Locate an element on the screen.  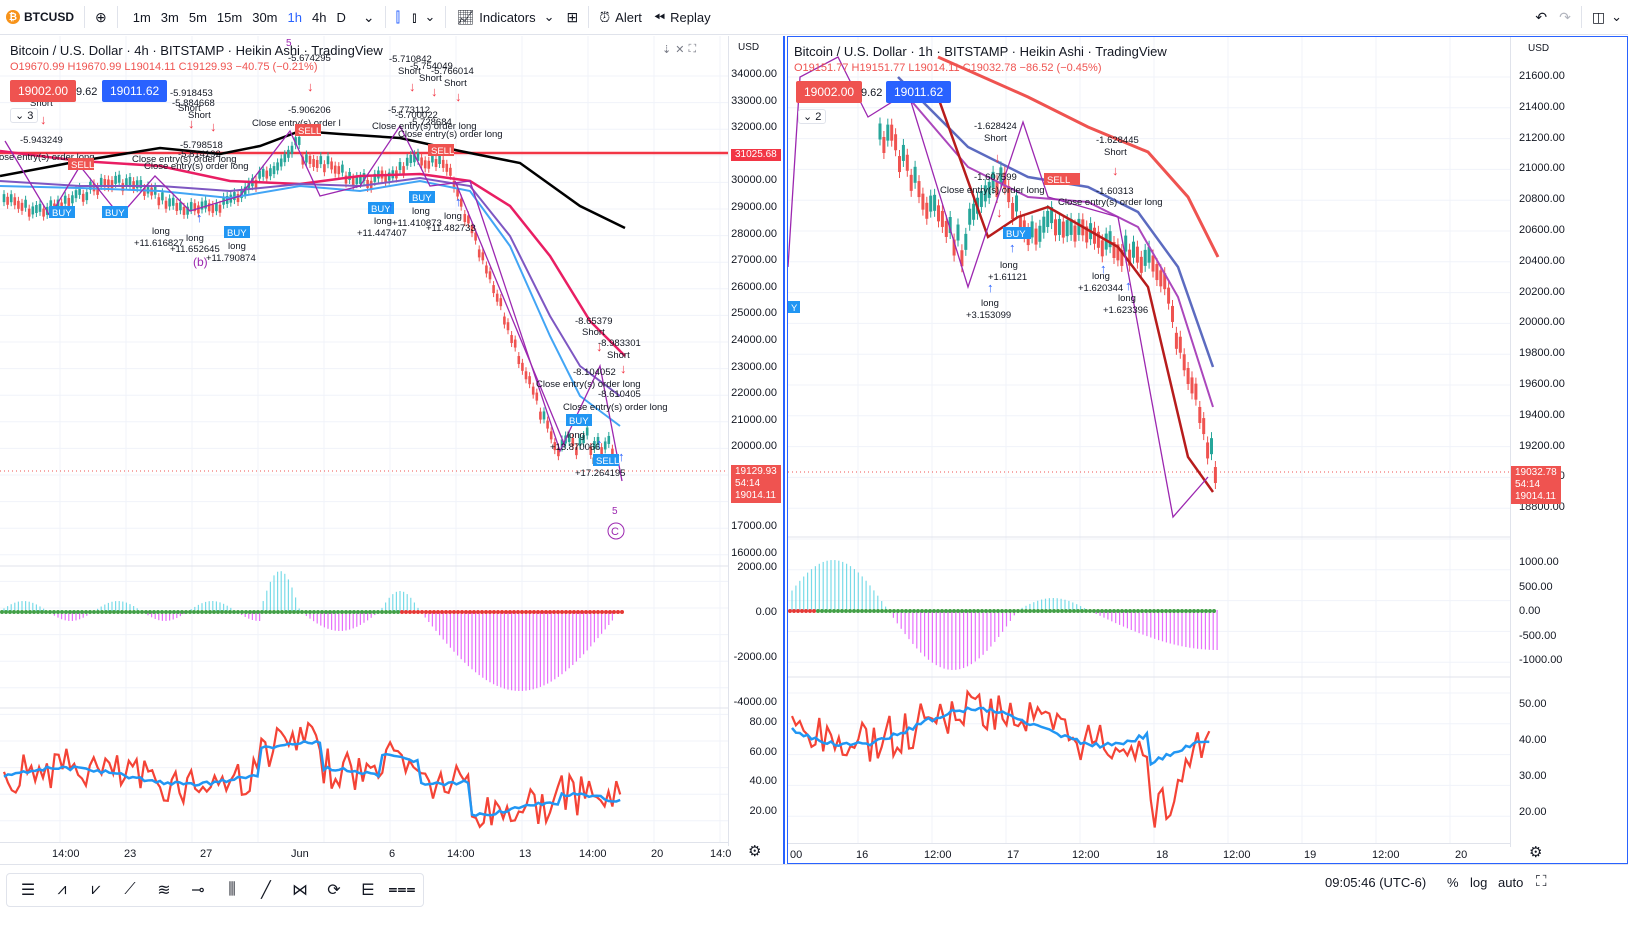
xabcd-pattern-icon: ⋈ is located at coordinates (300, 890).